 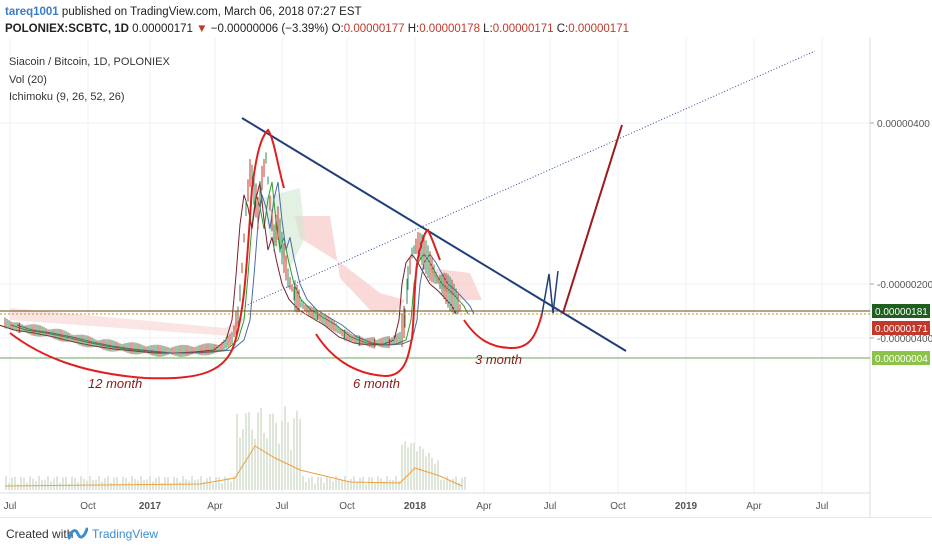 I want to click on low-label: L:, so click(x=488, y=29).